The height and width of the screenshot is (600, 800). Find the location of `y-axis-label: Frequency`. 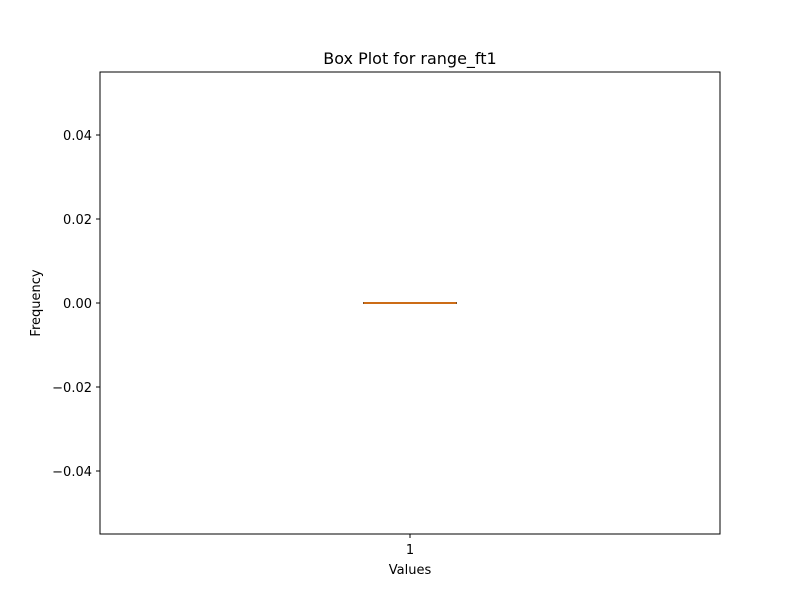

y-axis-label: Frequency is located at coordinates (36, 302).